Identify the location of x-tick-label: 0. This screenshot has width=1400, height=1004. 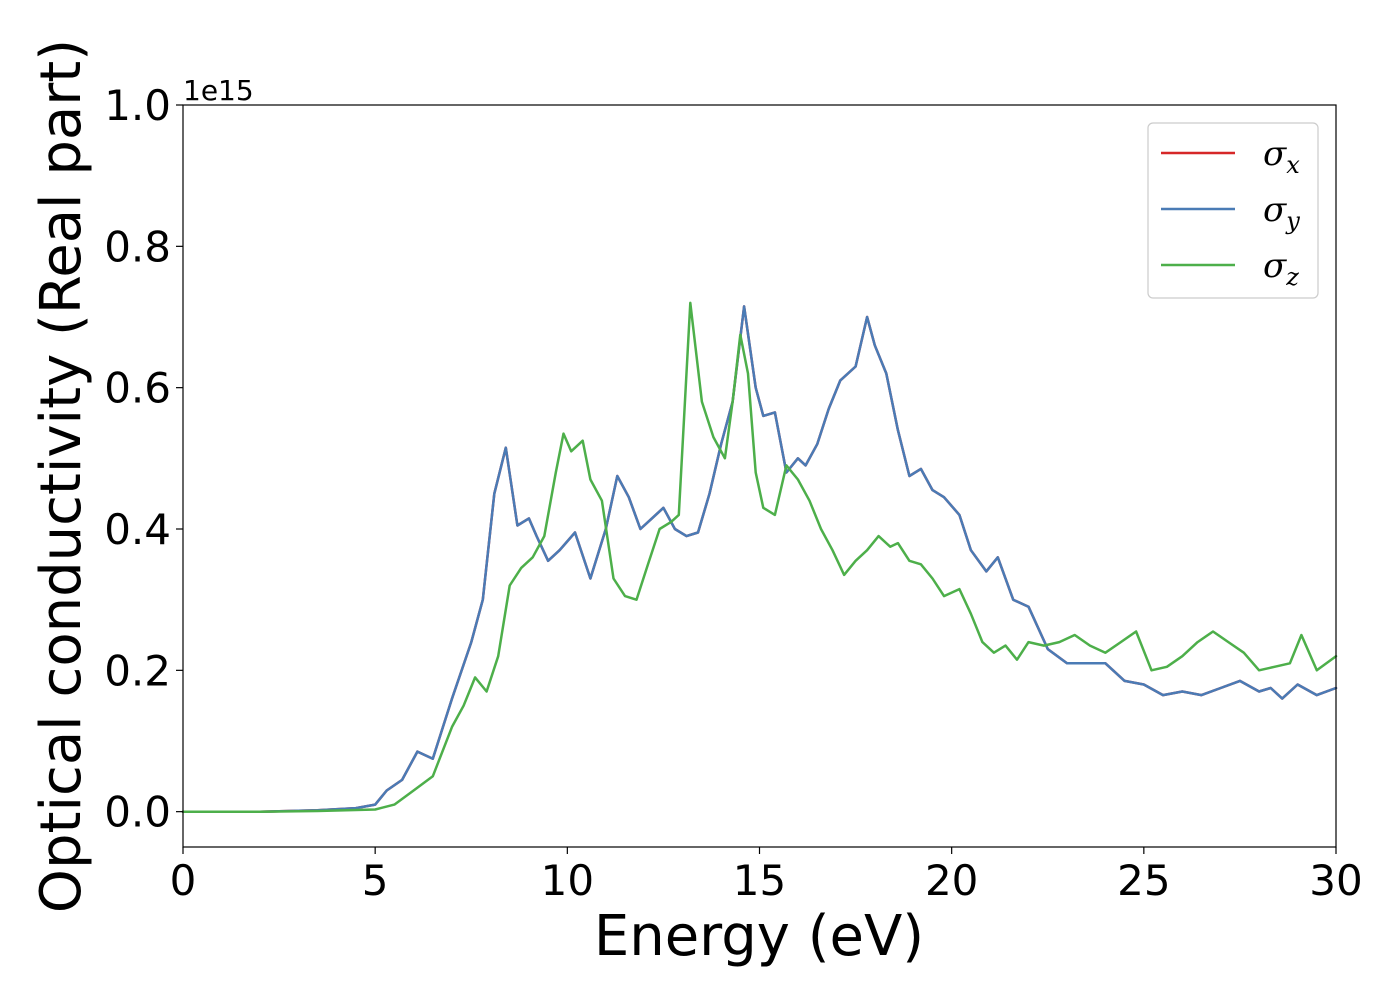
(183, 880).